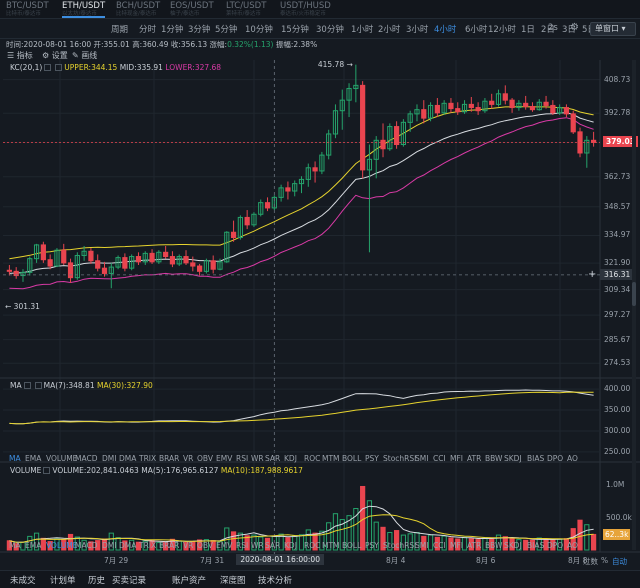  I want to click on market-tab-btc-usdt: BTC/USDT 比特币/泰达币, so click(27, 10).